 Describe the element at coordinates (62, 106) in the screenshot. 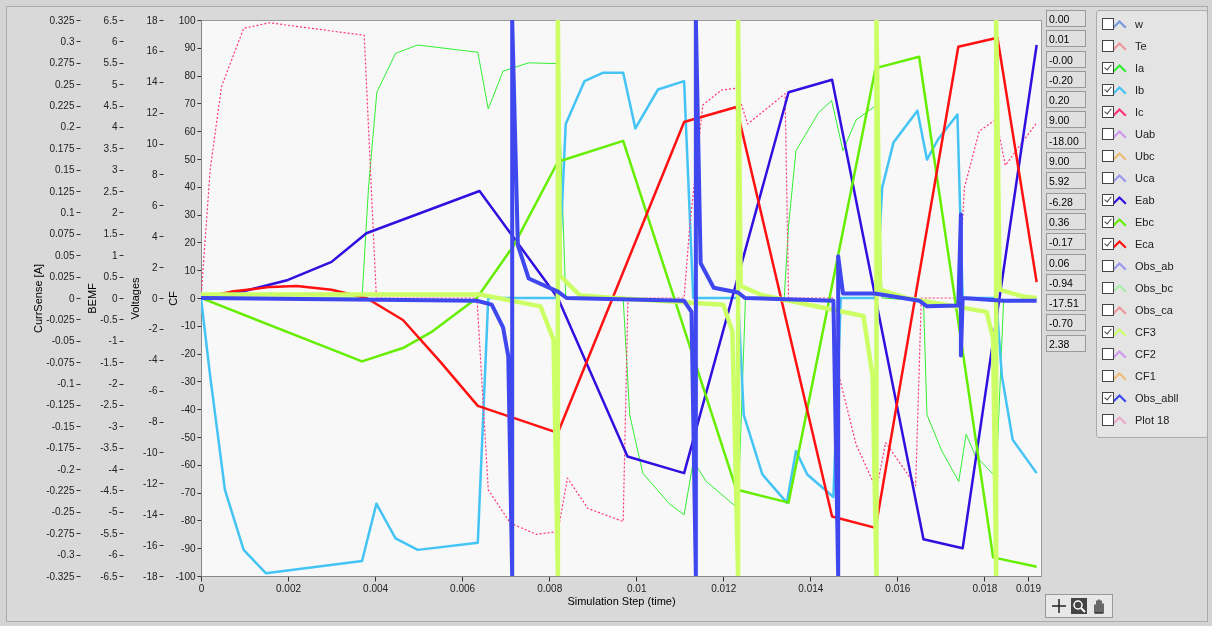

I see `text: 0.225` at that location.